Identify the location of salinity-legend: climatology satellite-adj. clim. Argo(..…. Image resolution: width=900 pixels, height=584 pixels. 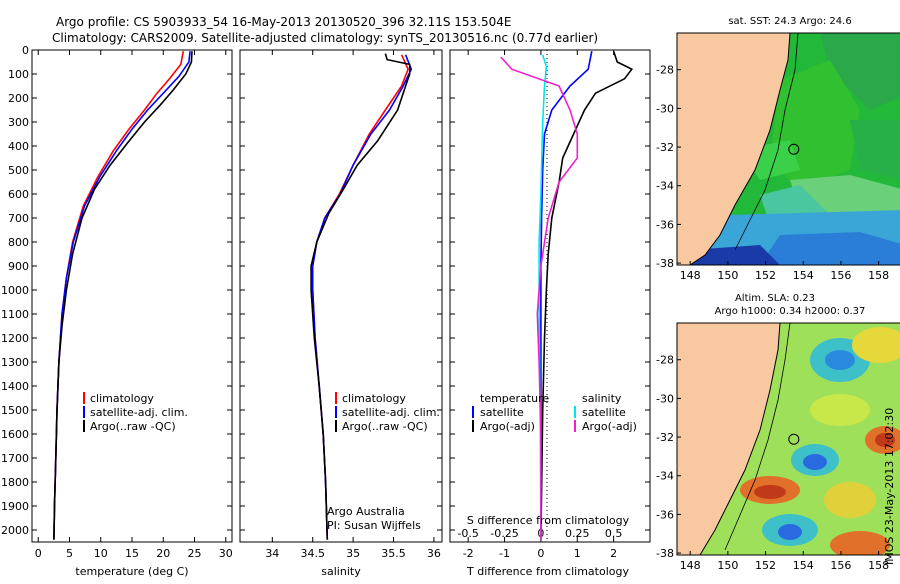
(387, 412).